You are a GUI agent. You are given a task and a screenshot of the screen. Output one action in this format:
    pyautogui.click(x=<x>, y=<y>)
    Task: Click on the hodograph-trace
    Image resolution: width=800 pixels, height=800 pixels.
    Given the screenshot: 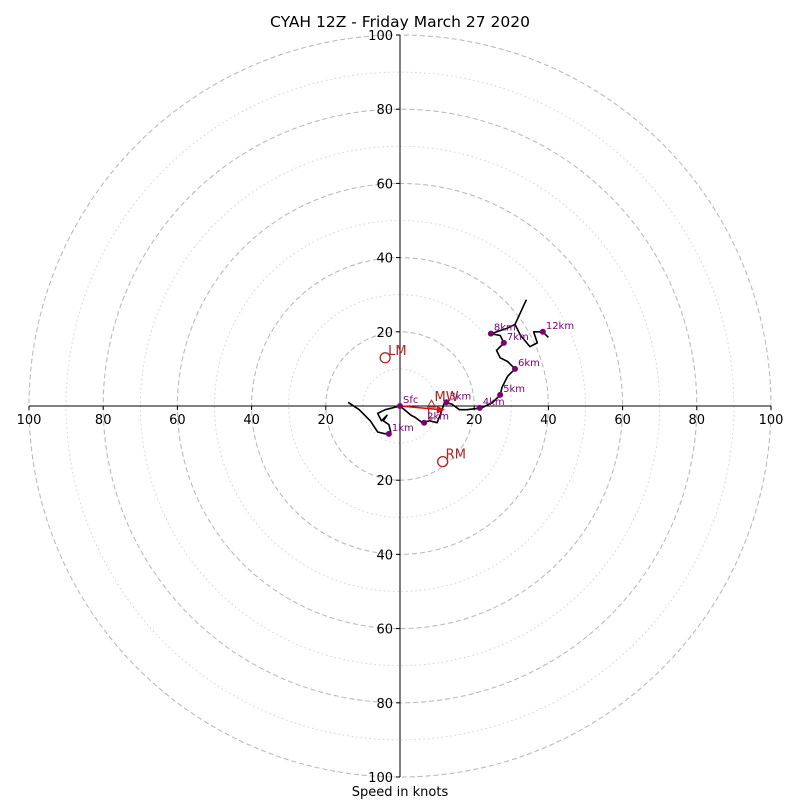 What is the action you would take?
    pyautogui.click(x=448, y=367)
    